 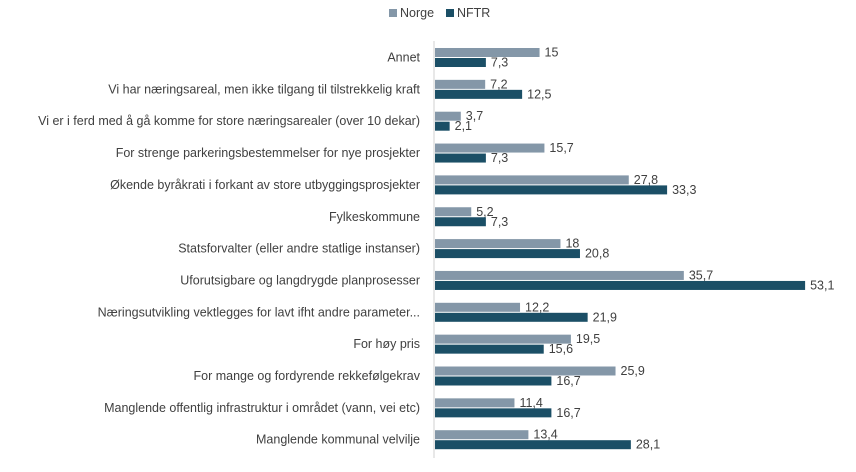 What do you see at coordinates (463, 126) in the screenshot?
I see `data-label-nftr: 2,1` at bounding box center [463, 126].